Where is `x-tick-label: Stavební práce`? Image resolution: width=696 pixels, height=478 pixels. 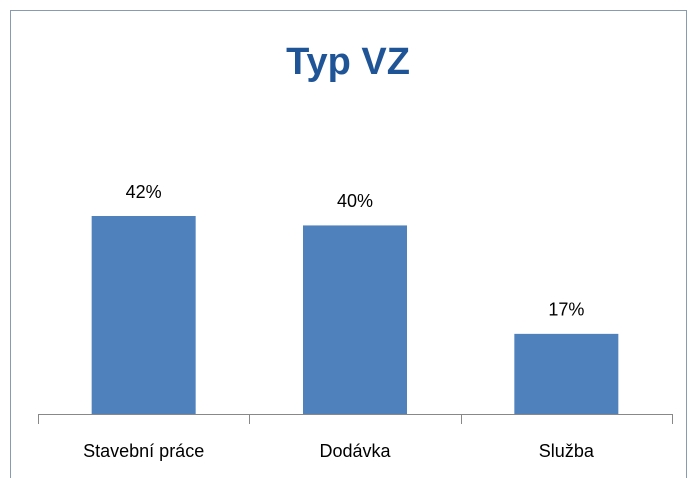 x-tick-label: Stavební práce is located at coordinates (143, 451).